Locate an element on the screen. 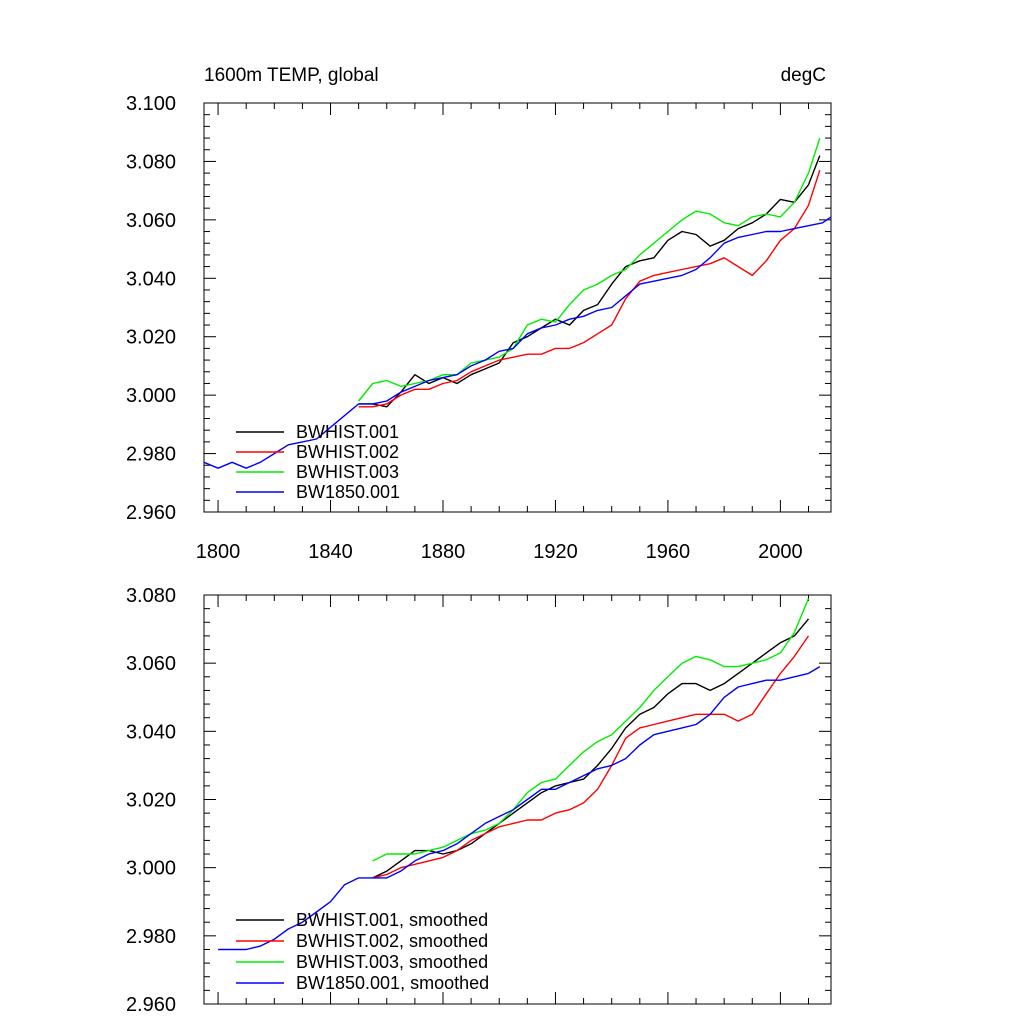 The height and width of the screenshot is (1024, 1024). legend-label: BWHIST.002, smoothed is located at coordinates (392, 941).